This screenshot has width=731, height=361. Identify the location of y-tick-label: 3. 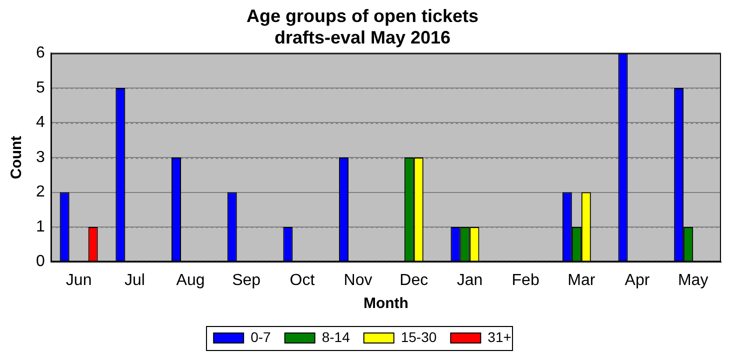
(40, 157).